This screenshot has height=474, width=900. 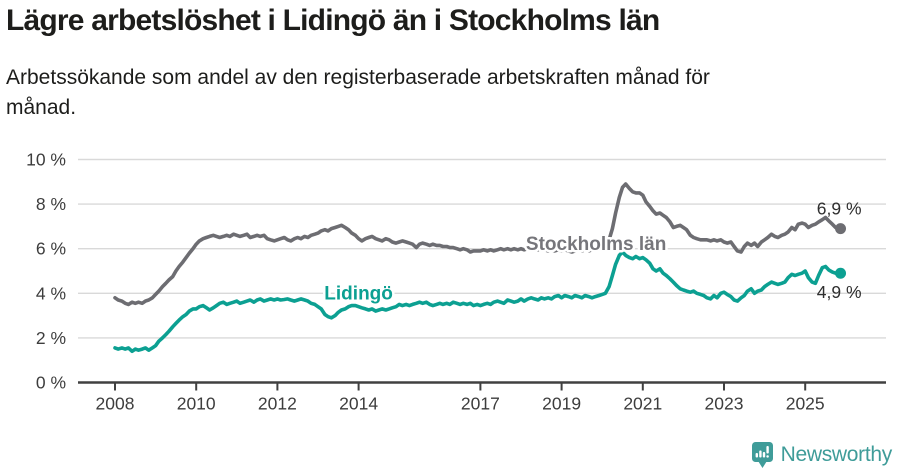 What do you see at coordinates (596, 244) in the screenshot?
I see `series-label-stockholms-lan: Stockholms län` at bounding box center [596, 244].